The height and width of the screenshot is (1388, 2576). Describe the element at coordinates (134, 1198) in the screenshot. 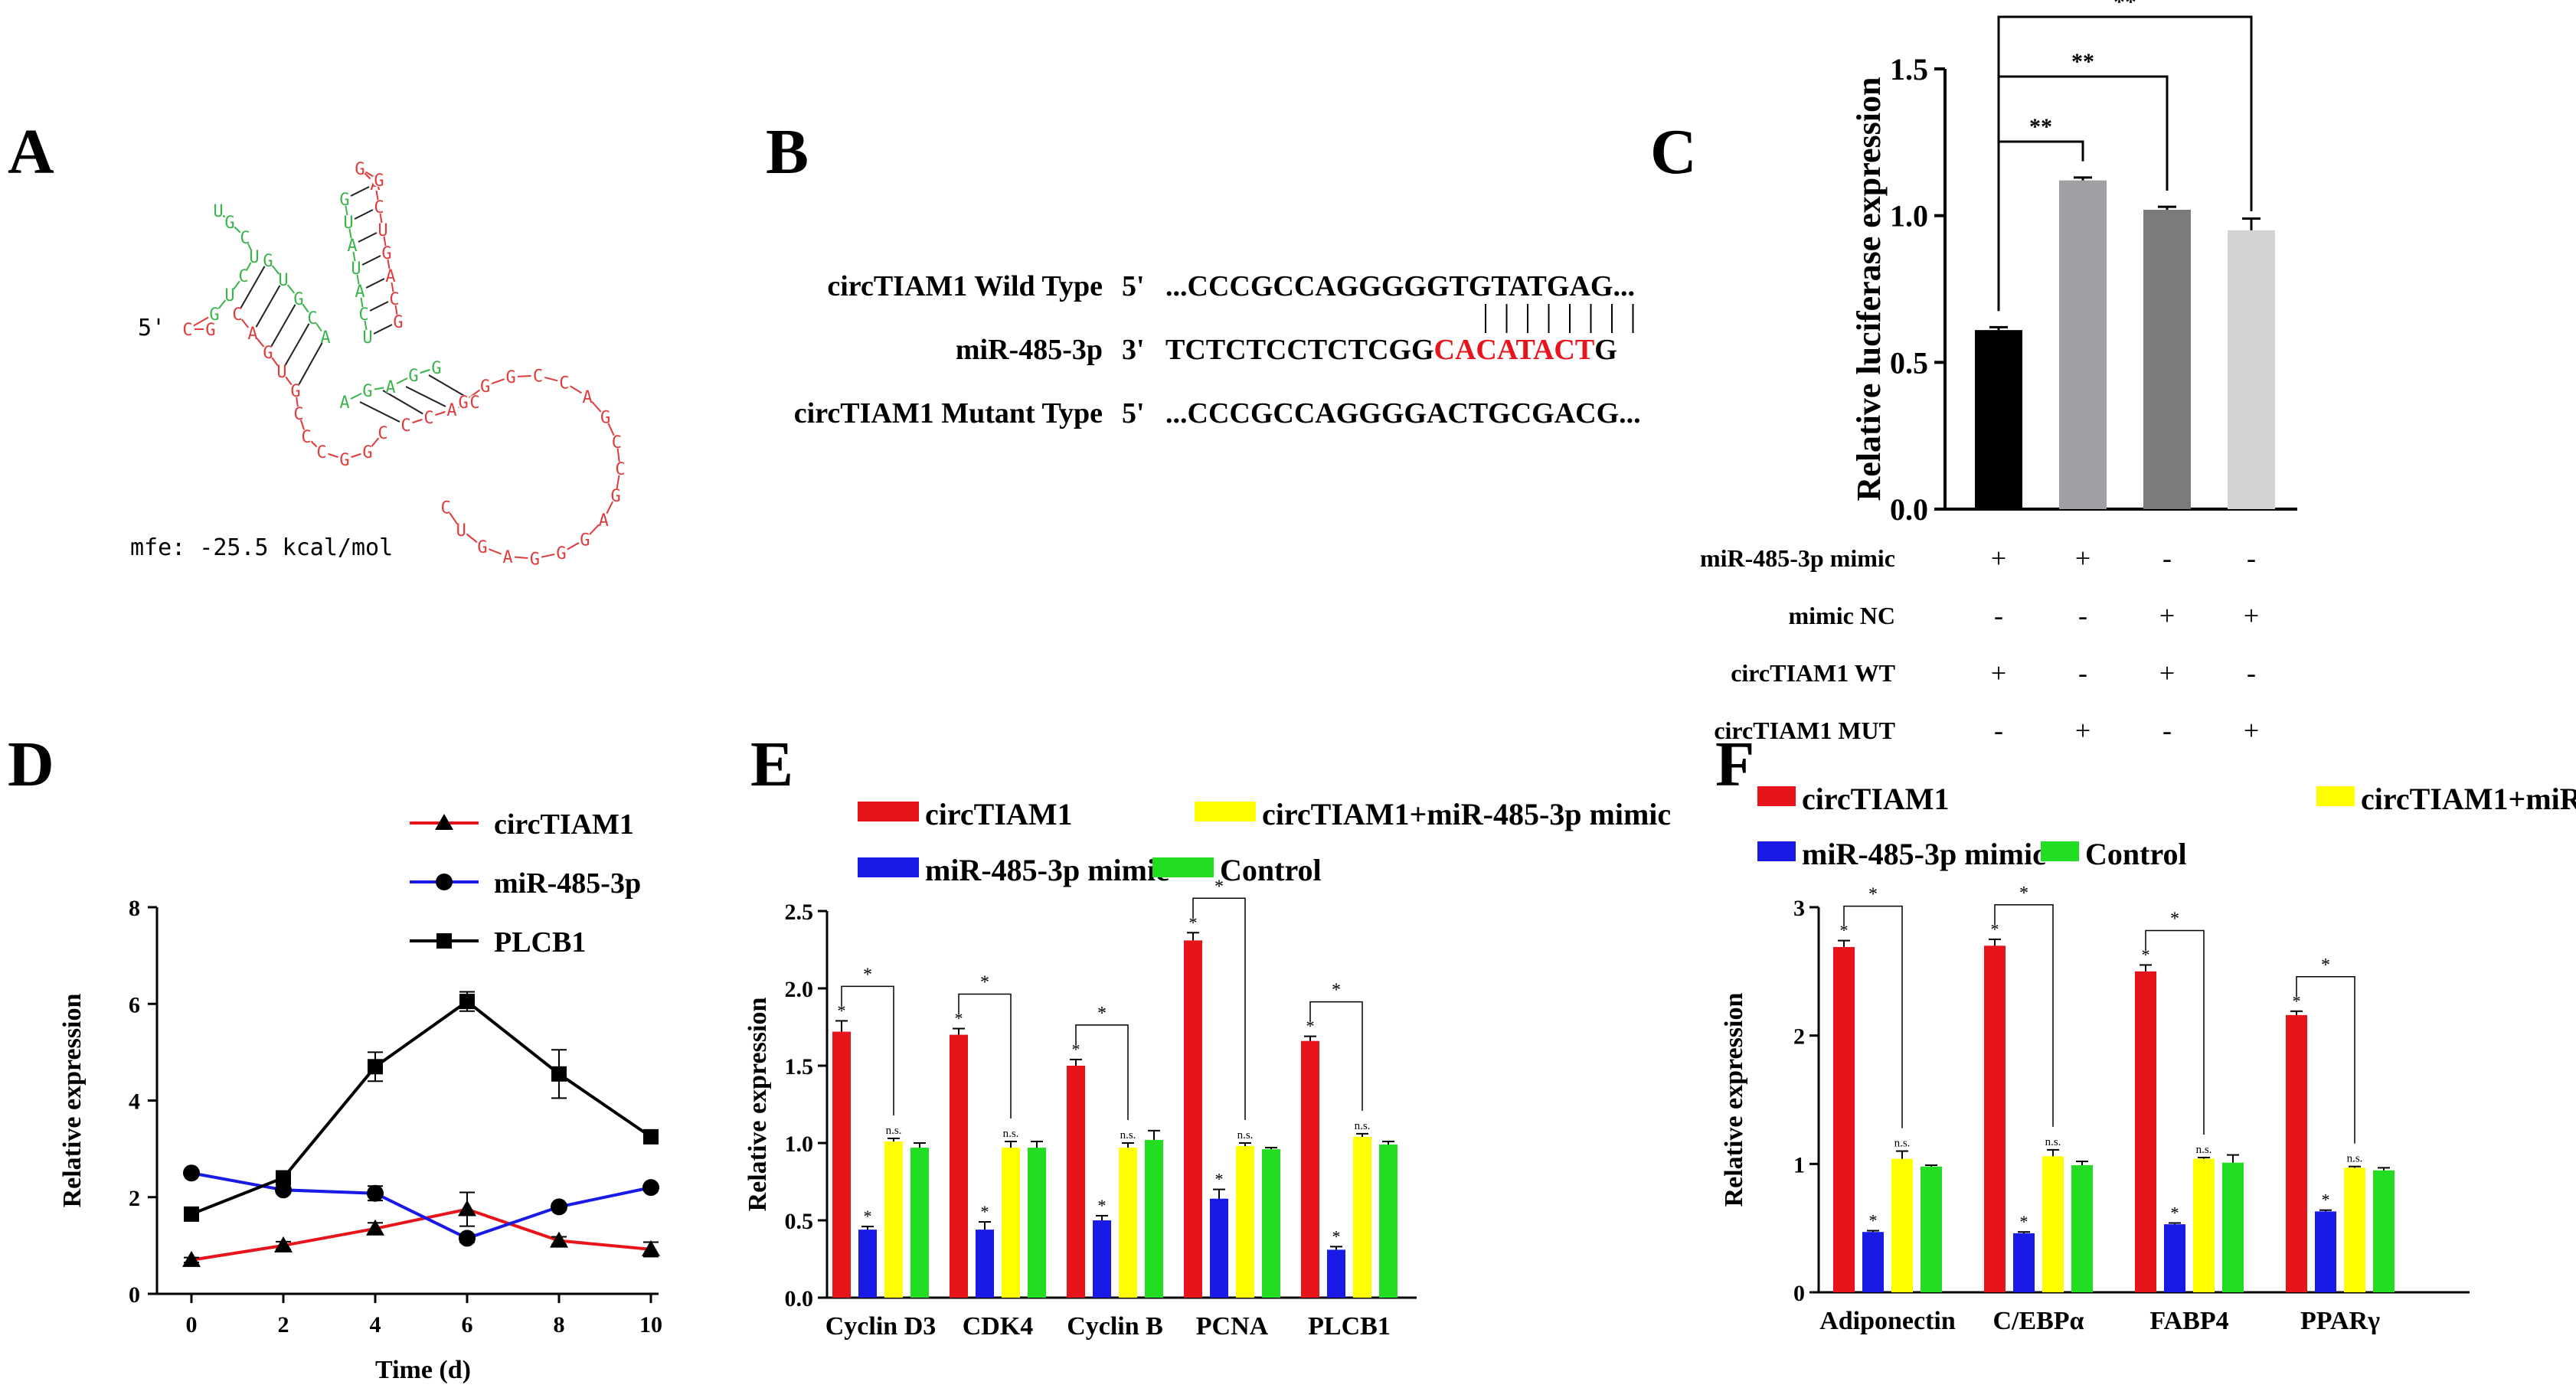

I see `y-tick-label: 2` at that location.